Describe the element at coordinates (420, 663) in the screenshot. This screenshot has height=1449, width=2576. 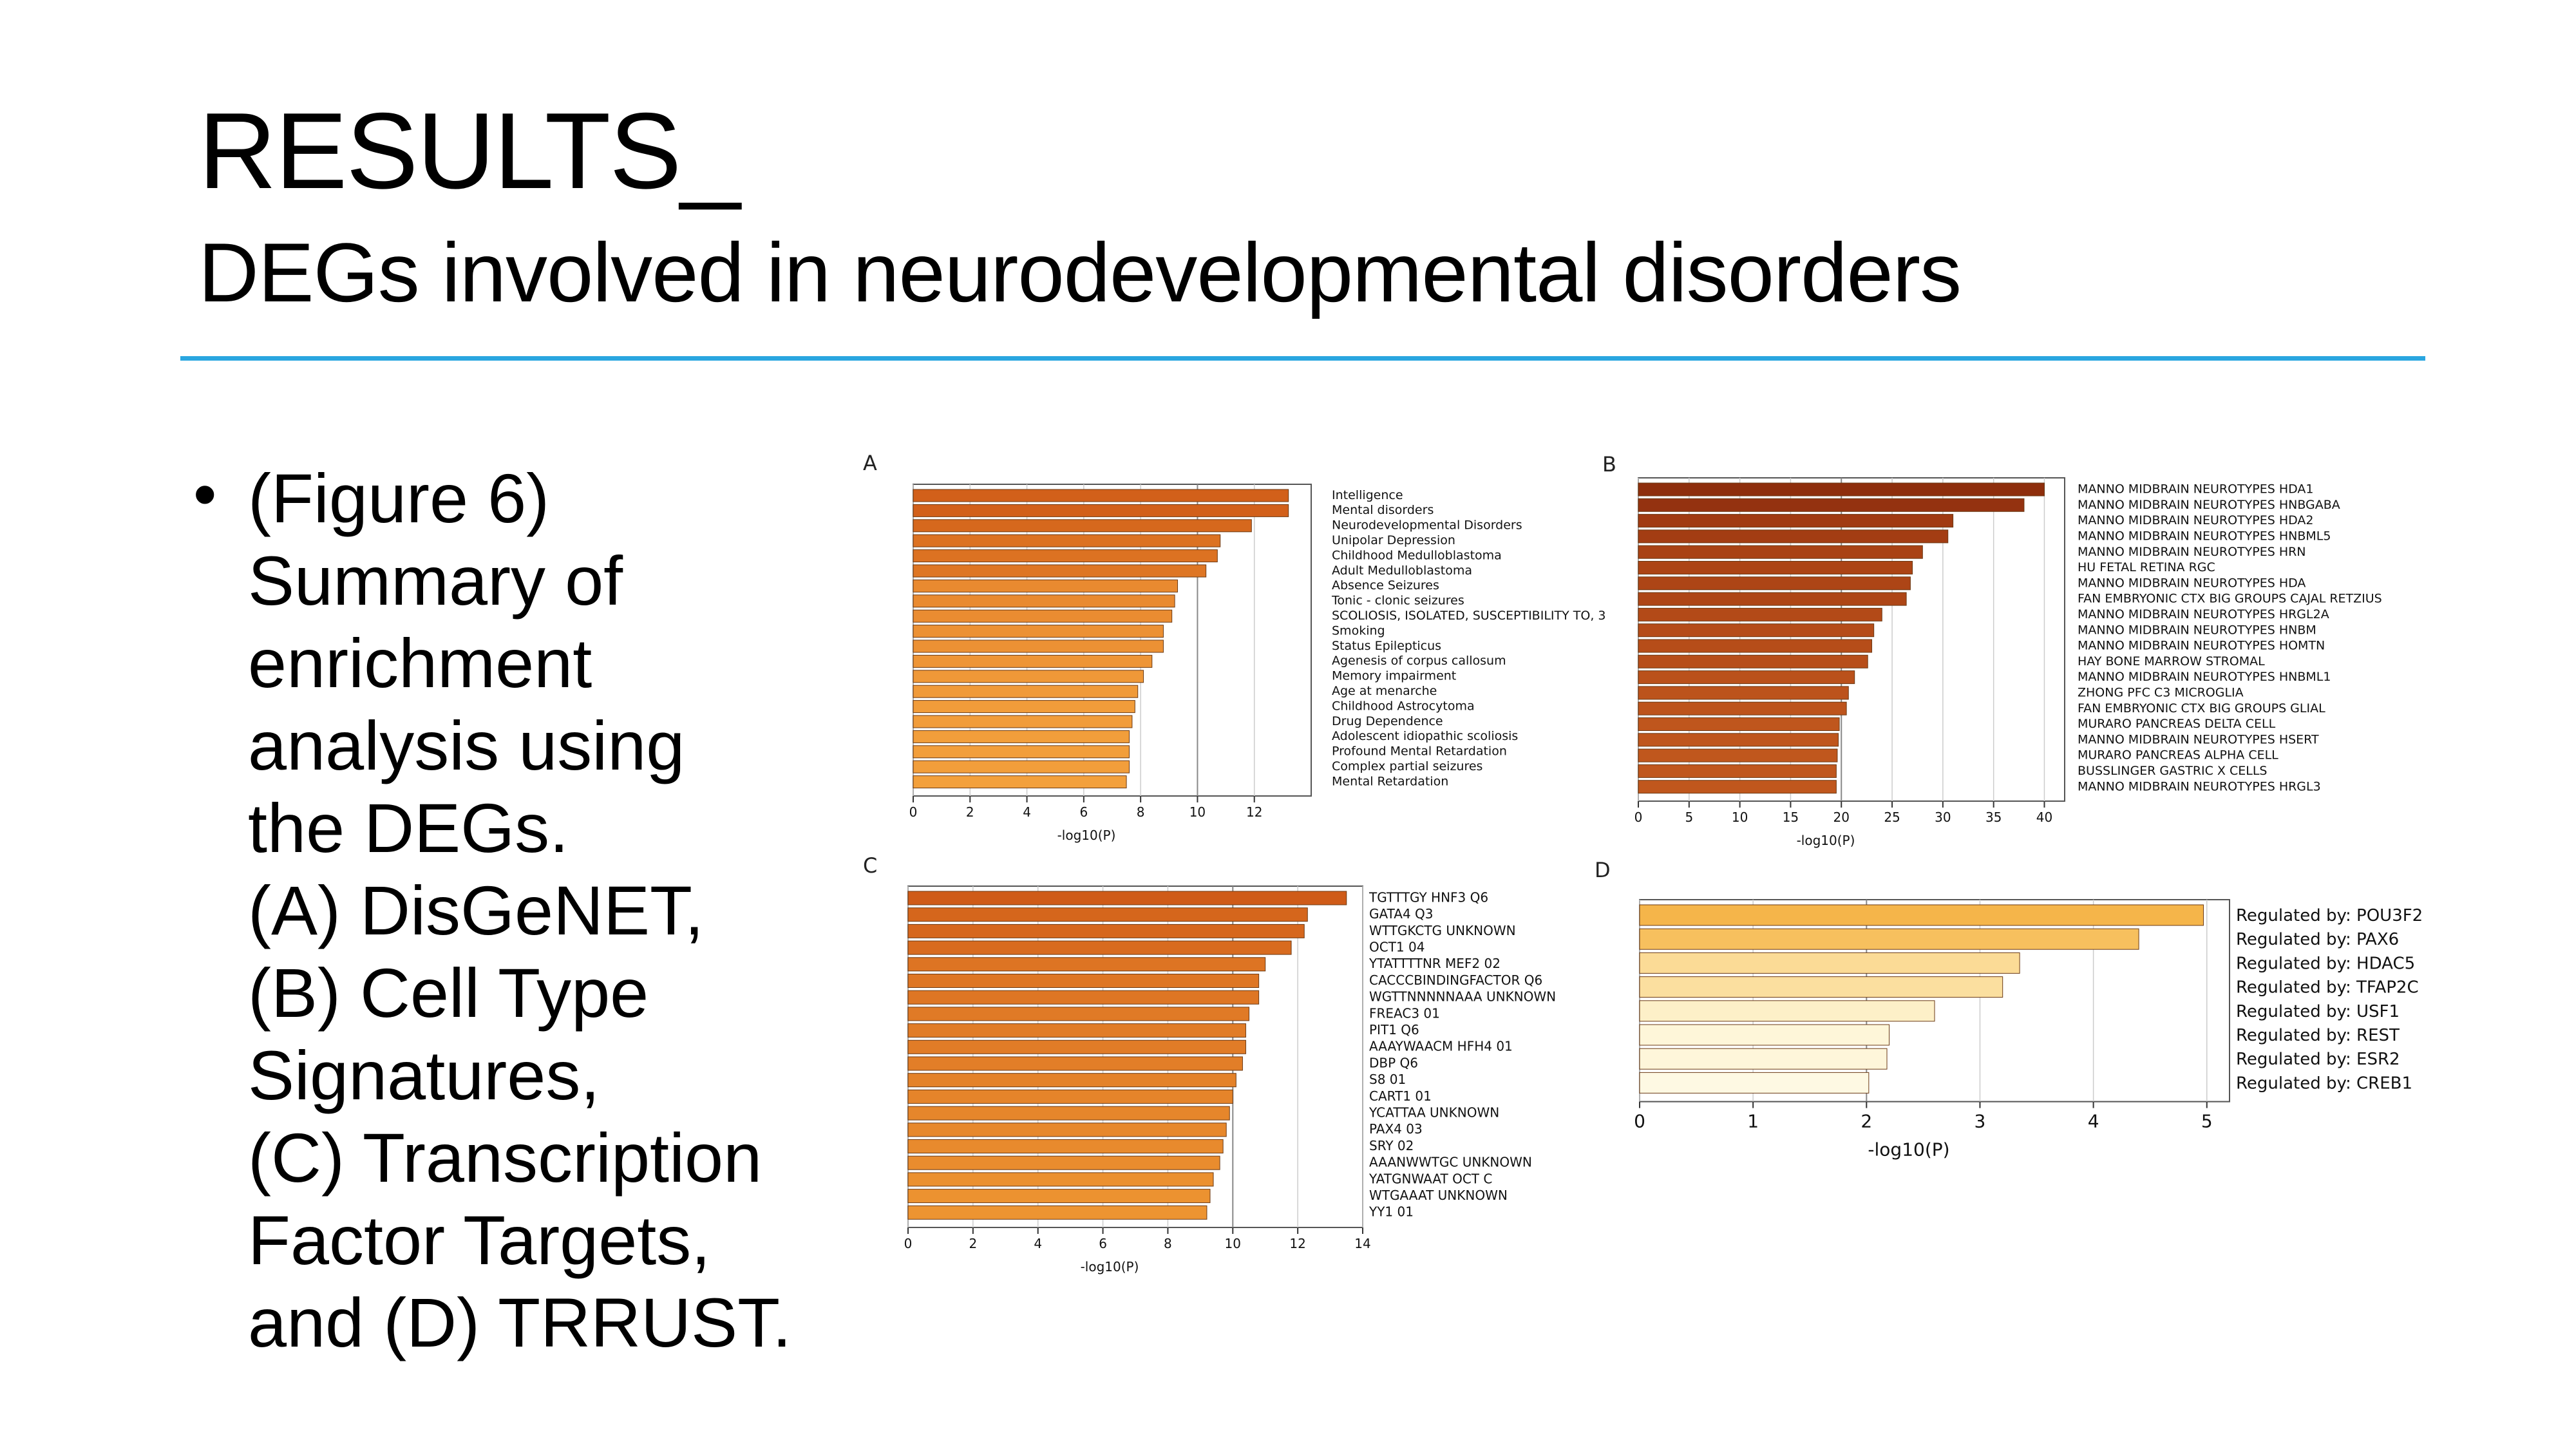
I see `body-line: enrichment` at that location.